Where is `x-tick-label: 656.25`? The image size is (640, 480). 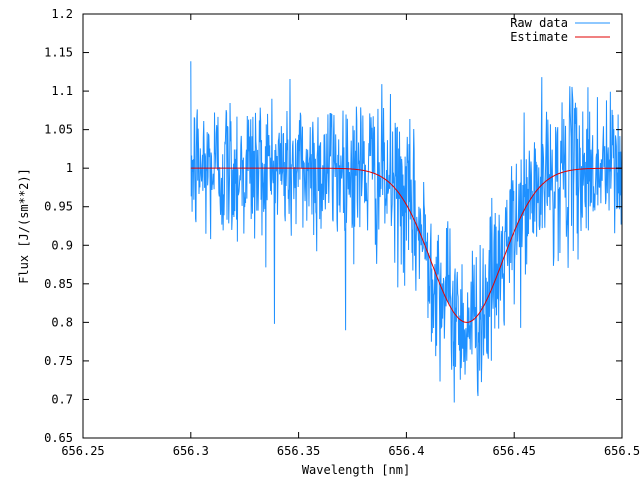
x-tick-label: 656.25 is located at coordinates (82, 451).